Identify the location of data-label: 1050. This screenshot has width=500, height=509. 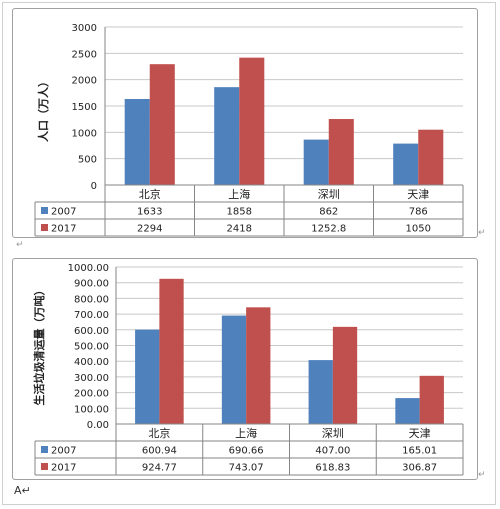
(418, 229).